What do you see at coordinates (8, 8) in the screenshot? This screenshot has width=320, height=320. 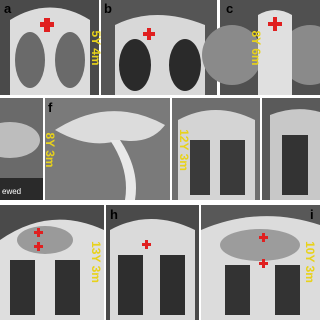 I see `panel-label: a` at bounding box center [8, 8].